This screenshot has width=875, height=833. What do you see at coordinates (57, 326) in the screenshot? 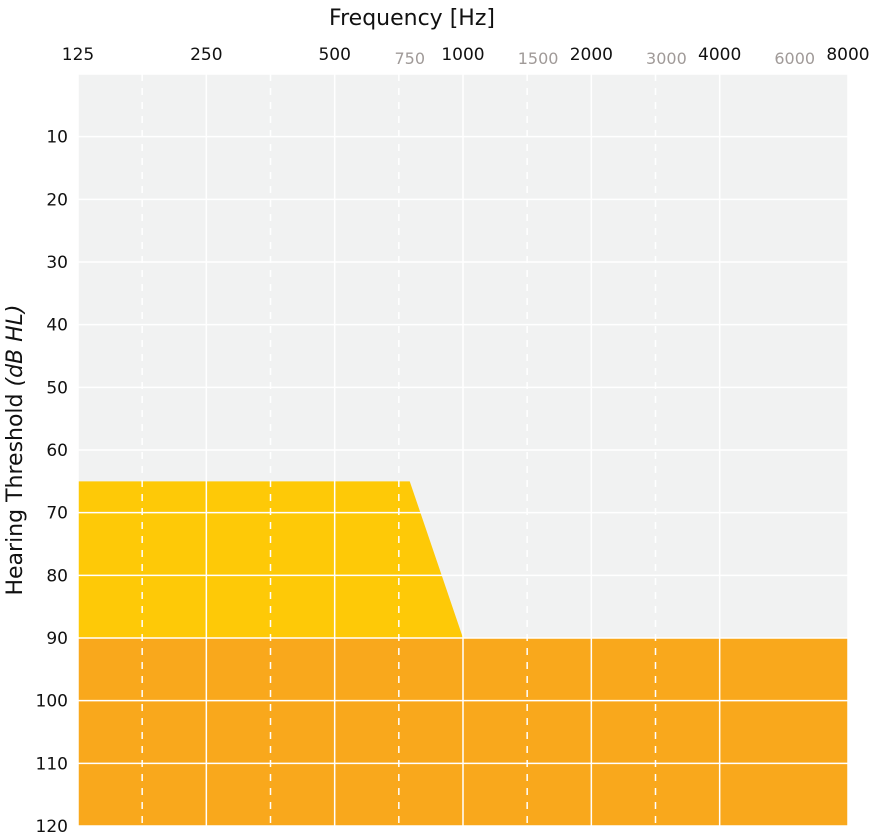
I see `y-tick-label: 40` at bounding box center [57, 326].